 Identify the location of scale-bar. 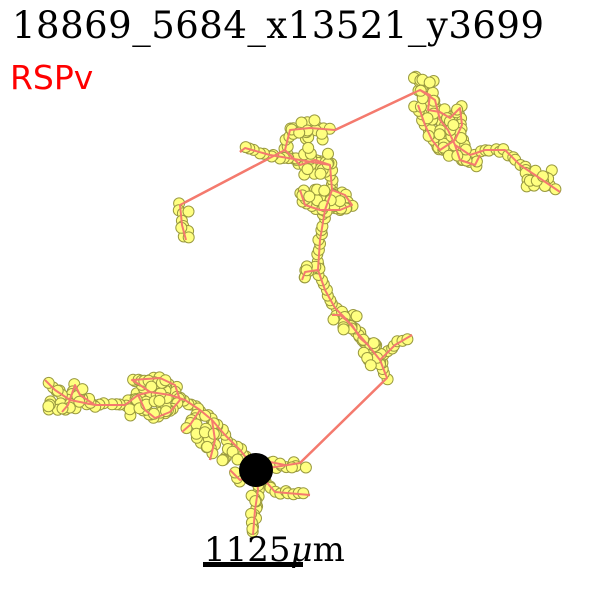
(253, 564).